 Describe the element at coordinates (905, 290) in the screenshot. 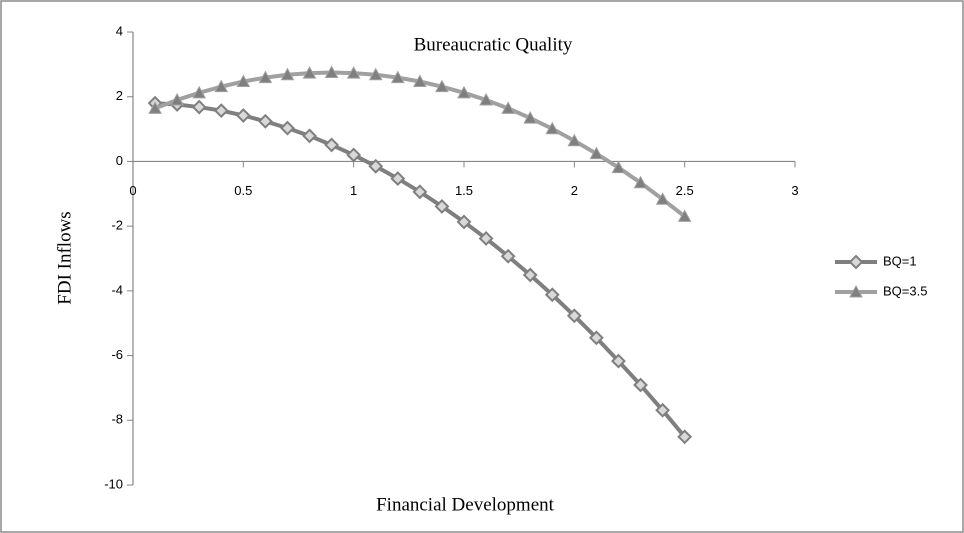

I see `legend-label: BQ=3.5` at that location.